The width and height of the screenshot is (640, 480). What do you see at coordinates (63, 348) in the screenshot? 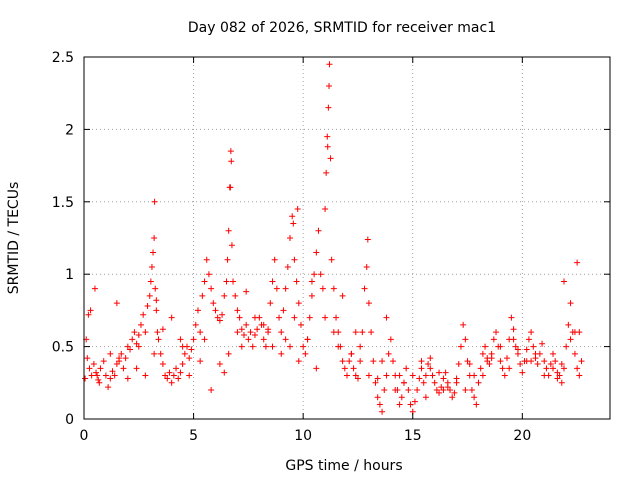
I see `y-tick-label: 0.5` at bounding box center [63, 348].